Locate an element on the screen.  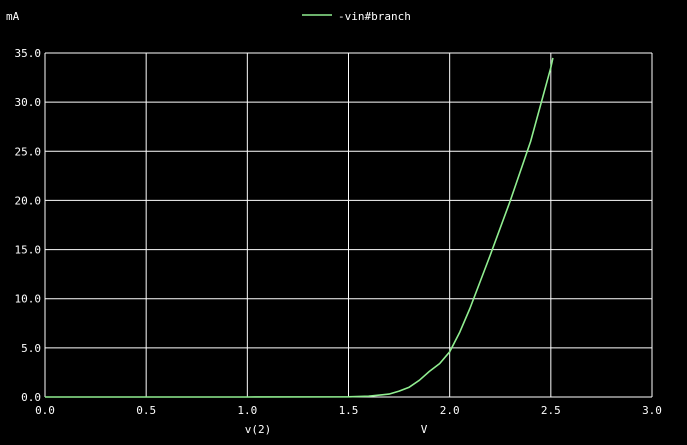
y-tick-label: 35.0 is located at coordinates (28, 53).